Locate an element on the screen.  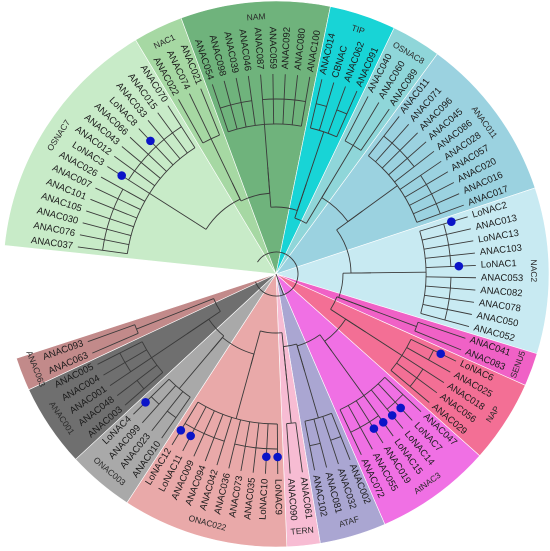
leaf-label-anac053: ANAC053 is located at coordinates (502, 278).